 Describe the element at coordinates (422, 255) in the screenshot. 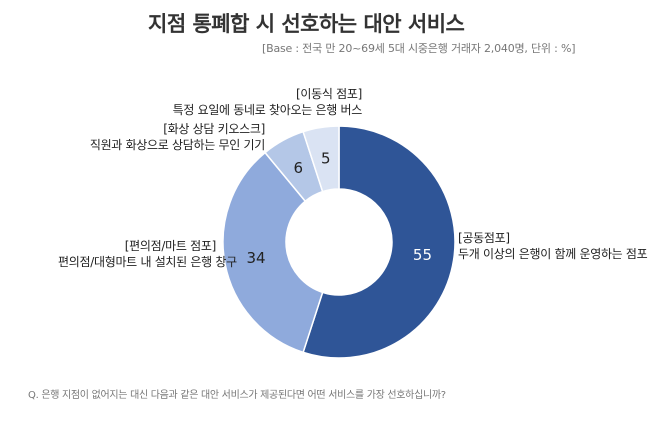

I see `slice-value-label: 55` at that location.